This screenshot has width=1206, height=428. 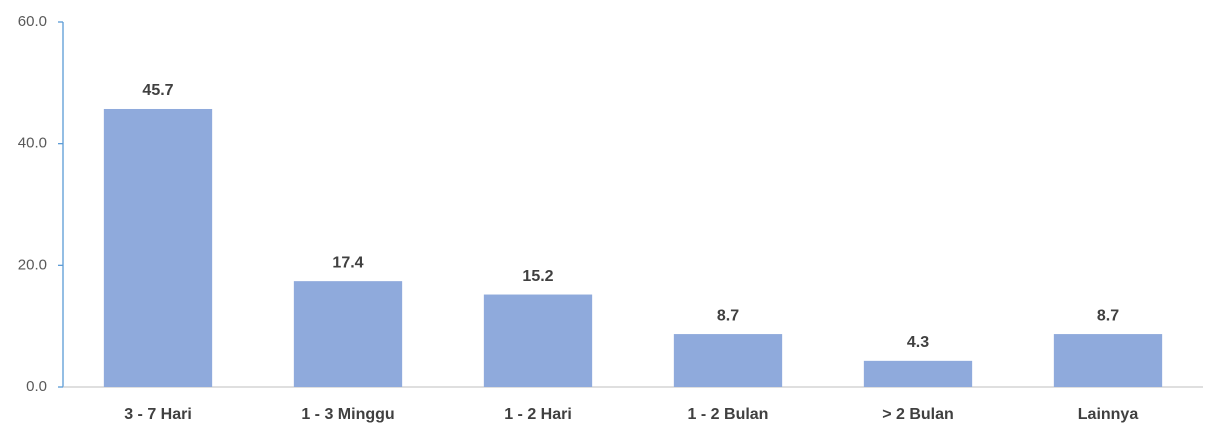 I want to click on x-tick-label: 1 - 3 Minggu, so click(x=347, y=414).